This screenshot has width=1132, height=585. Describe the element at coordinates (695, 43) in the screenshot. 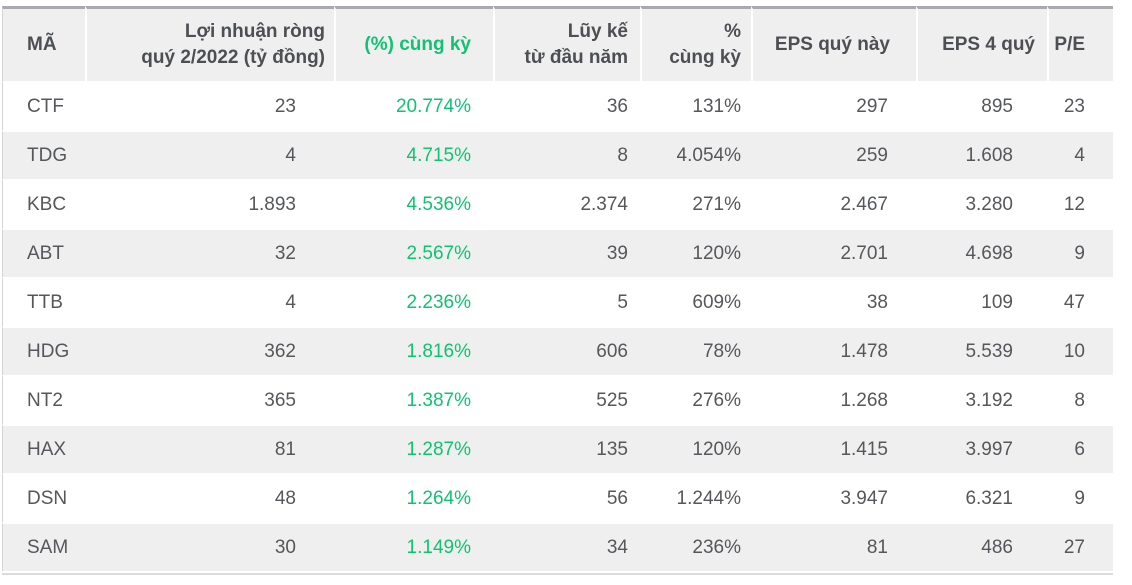

I see `column-header-4: % cùng kỳ` at that location.